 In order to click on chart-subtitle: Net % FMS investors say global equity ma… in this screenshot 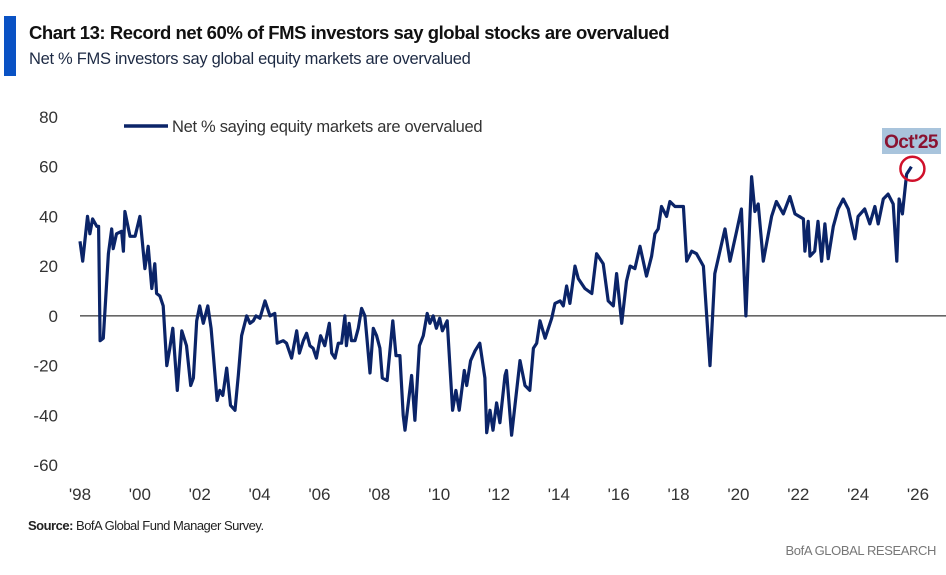, I will do `click(250, 59)`.